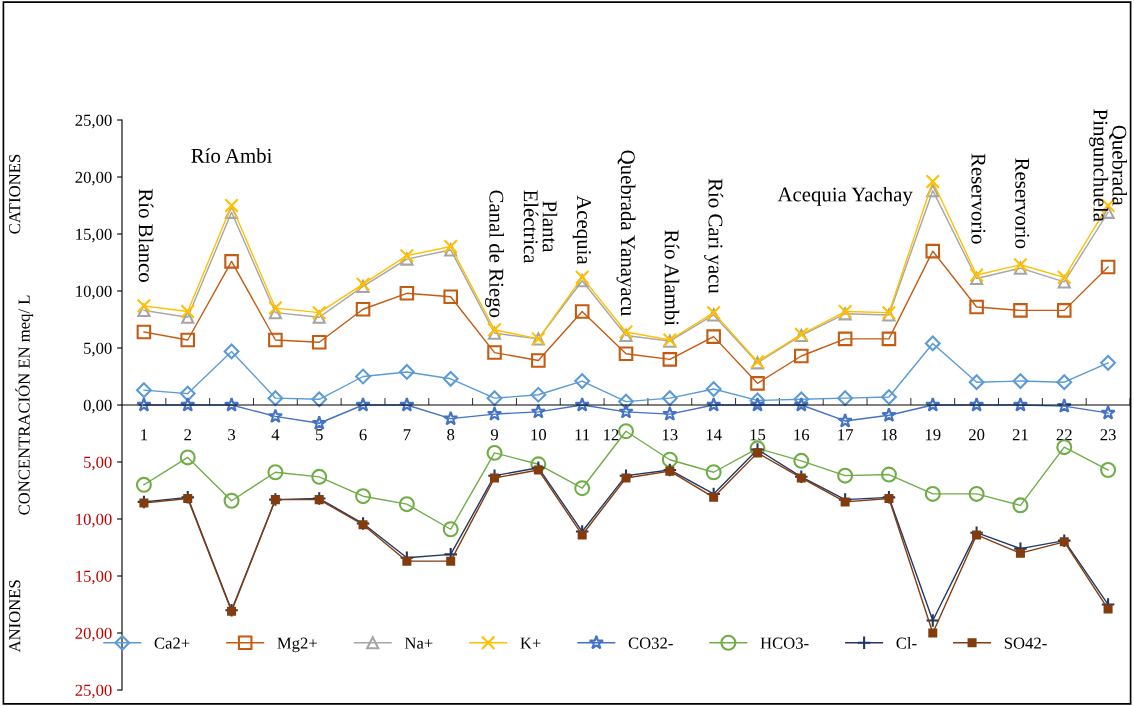  Describe the element at coordinates (672, 278) in the screenshot. I see `annotation: Río Alambi` at that location.